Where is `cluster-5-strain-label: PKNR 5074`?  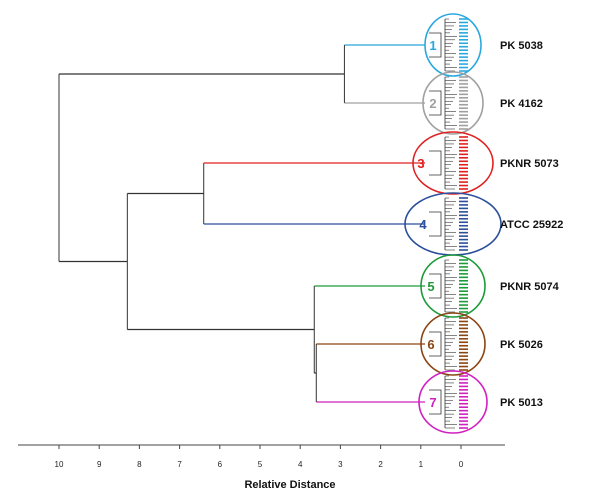 cluster-5-strain-label: PKNR 5074 is located at coordinates (530, 287).